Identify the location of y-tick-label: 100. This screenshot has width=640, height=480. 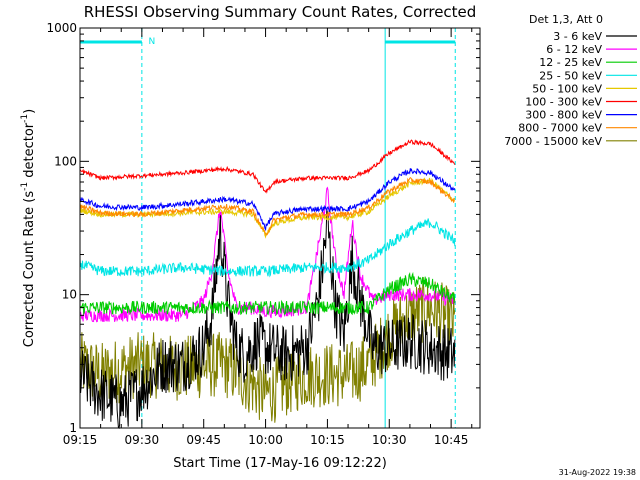
(65, 161).